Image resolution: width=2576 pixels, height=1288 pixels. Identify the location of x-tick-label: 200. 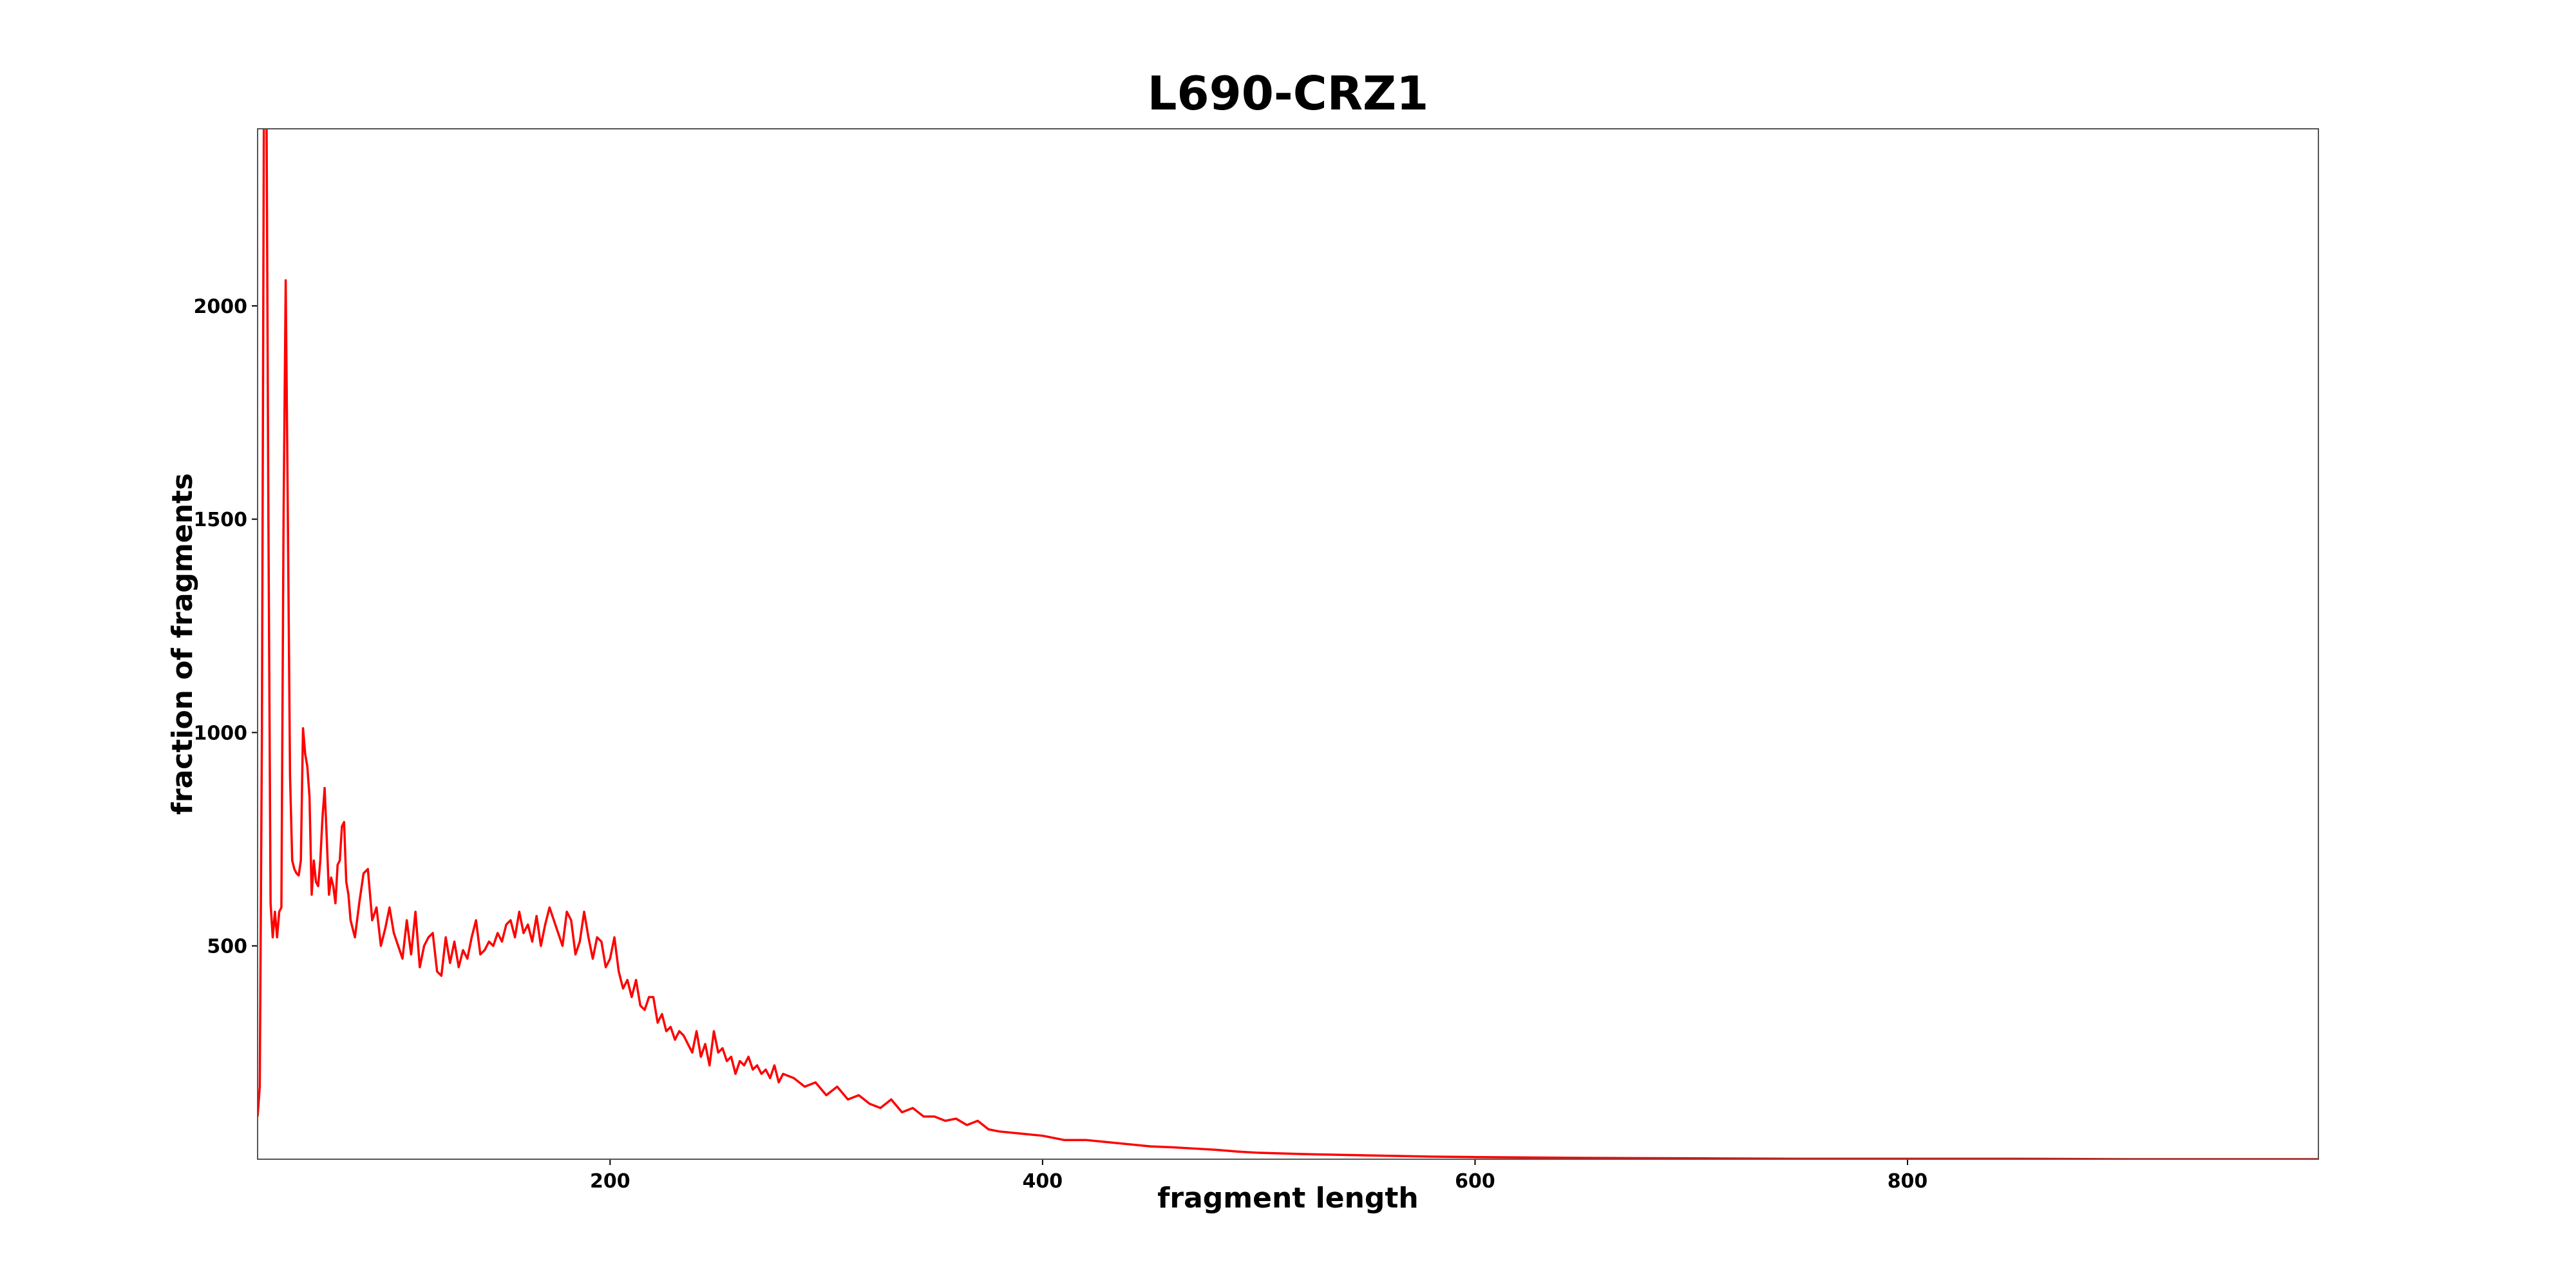
(610, 1181).